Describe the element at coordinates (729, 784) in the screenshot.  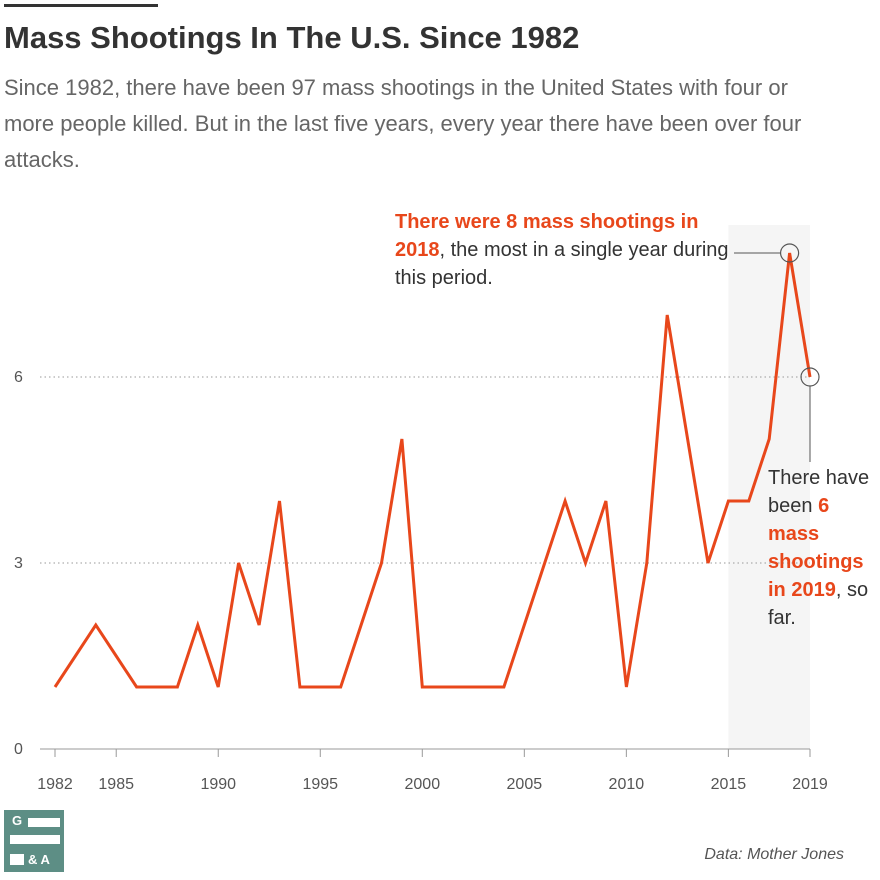
I see `x-tick-label: 2015` at that location.